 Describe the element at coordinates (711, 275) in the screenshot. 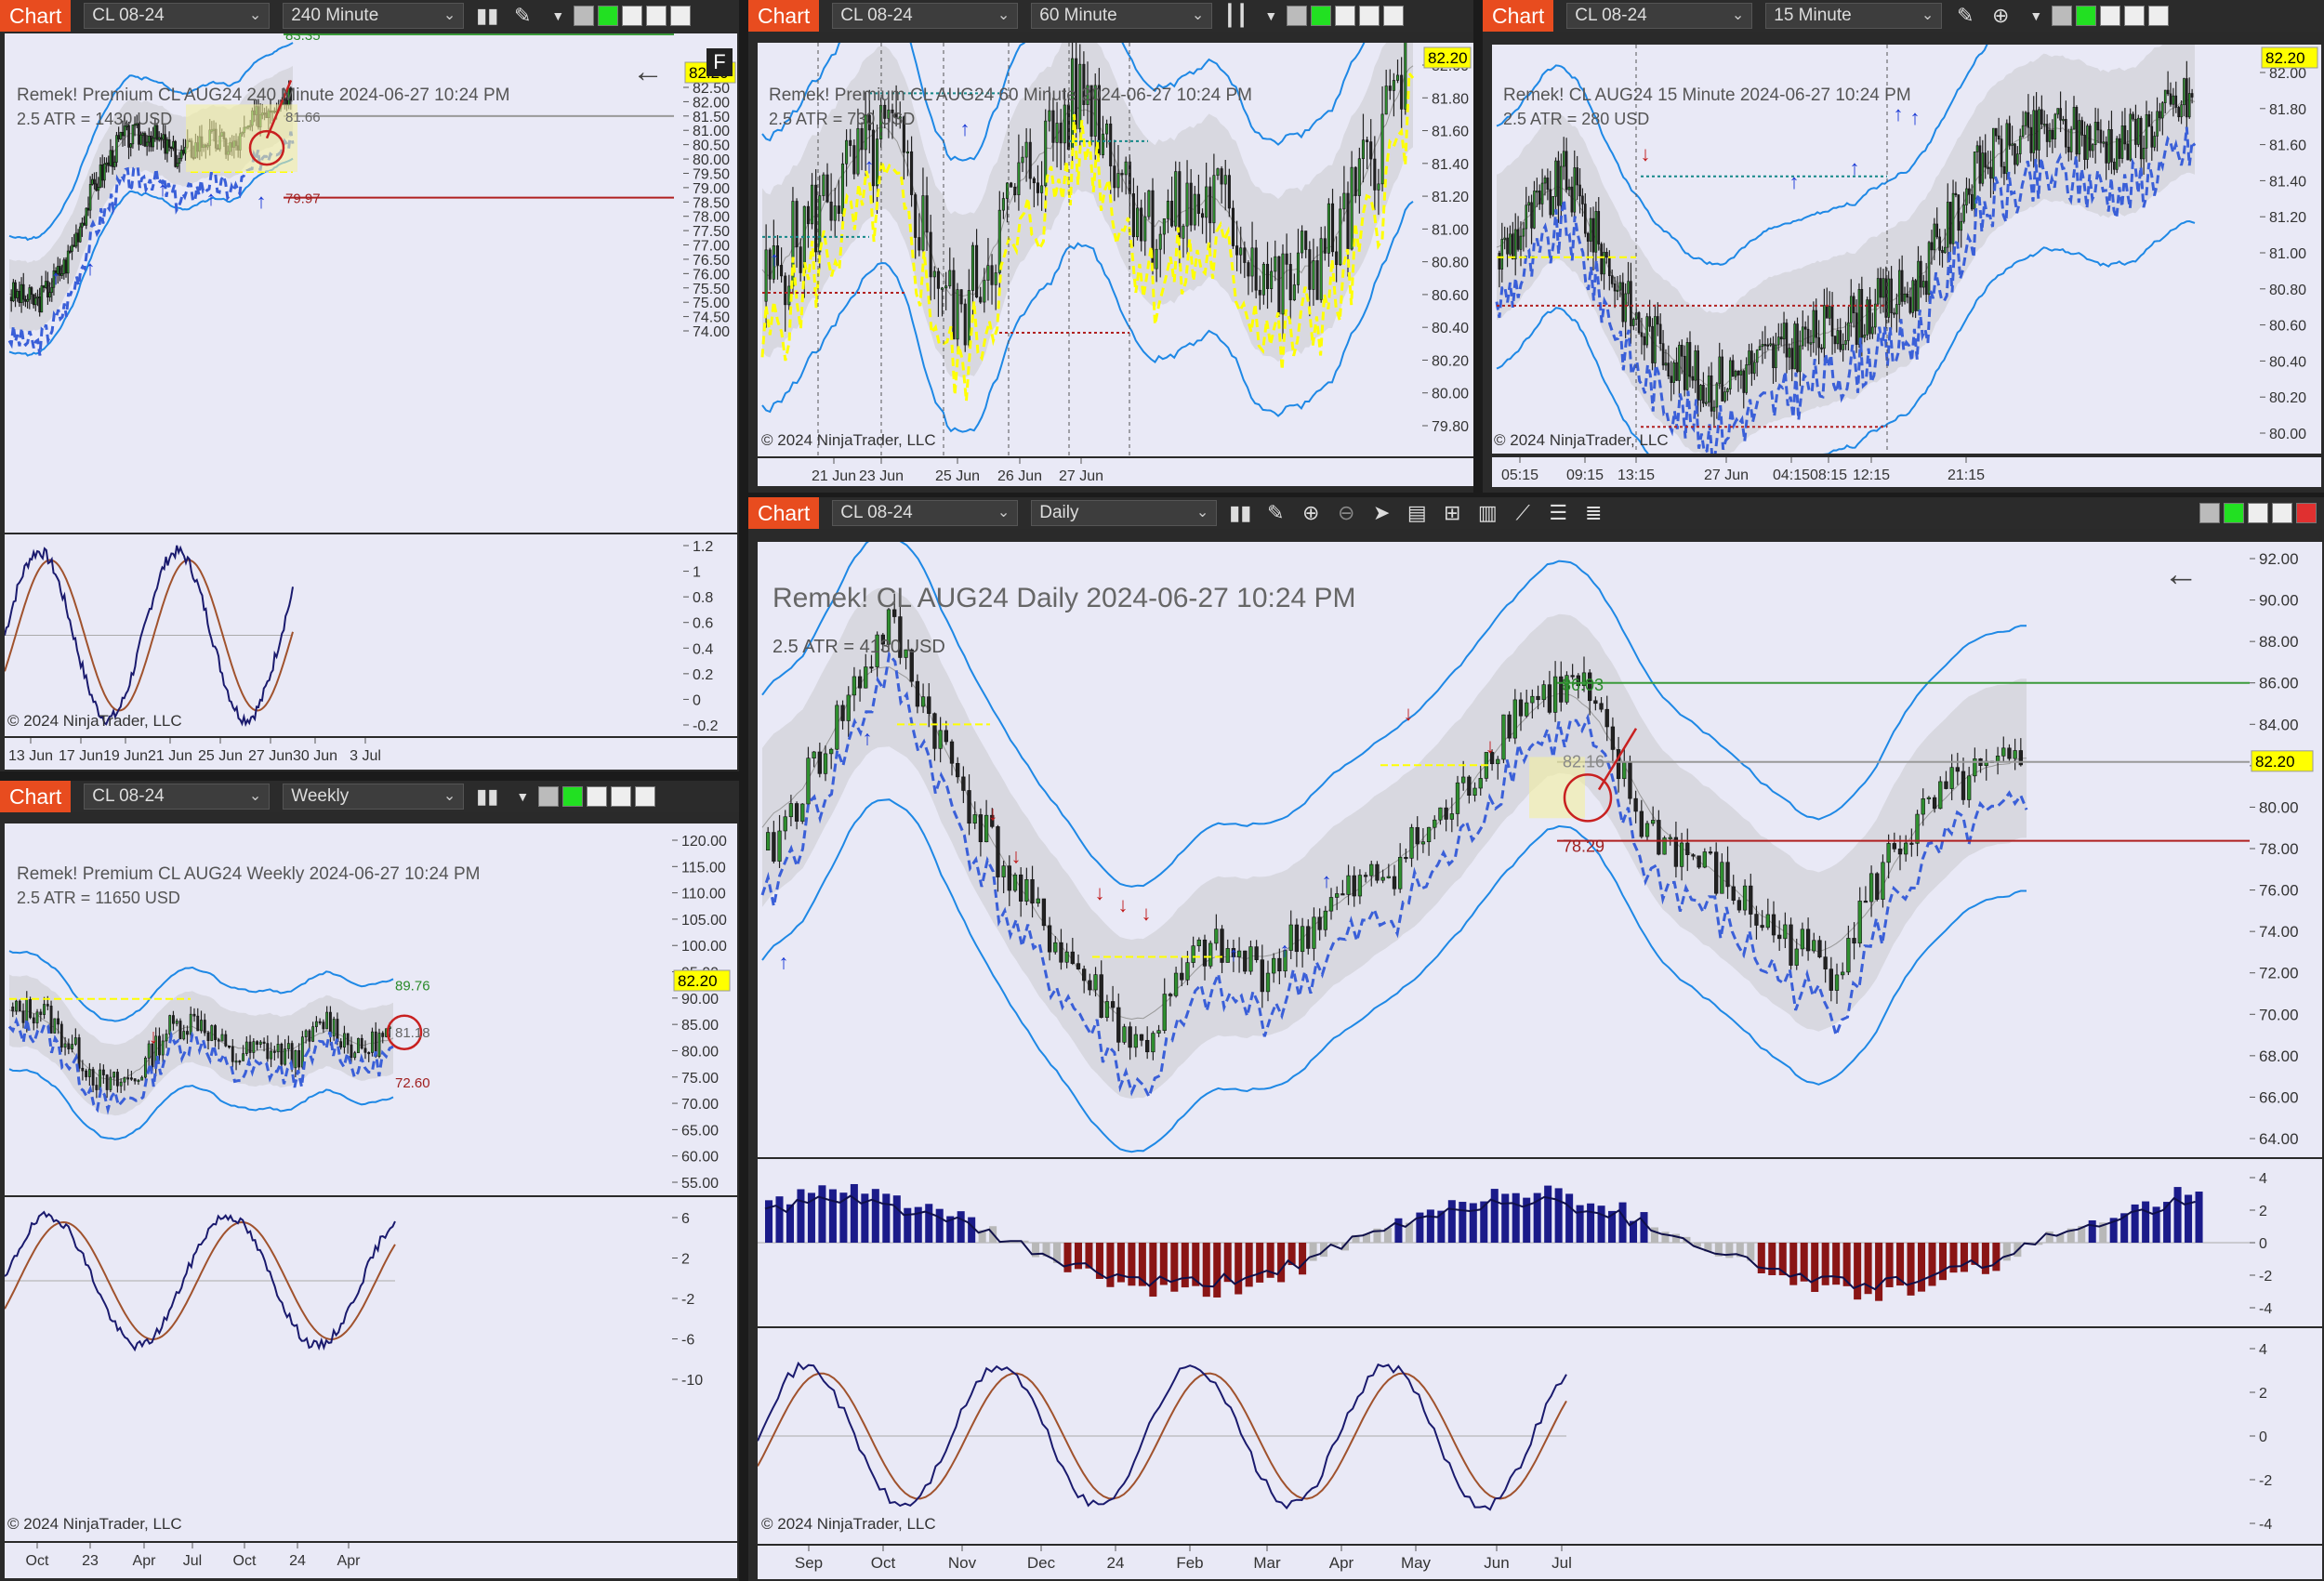

I see `axis-tick-label: 76.00` at that location.